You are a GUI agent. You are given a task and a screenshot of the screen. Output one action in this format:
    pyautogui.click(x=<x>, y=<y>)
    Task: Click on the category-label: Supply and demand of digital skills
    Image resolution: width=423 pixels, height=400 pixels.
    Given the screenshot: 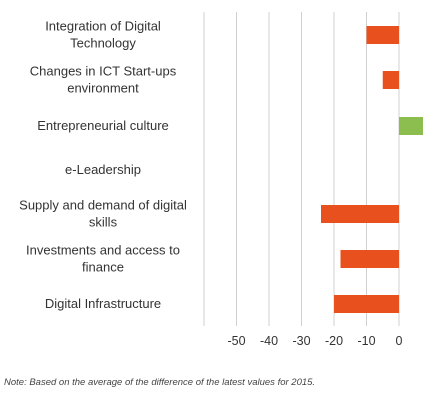 What is the action you would take?
    pyautogui.click(x=103, y=214)
    